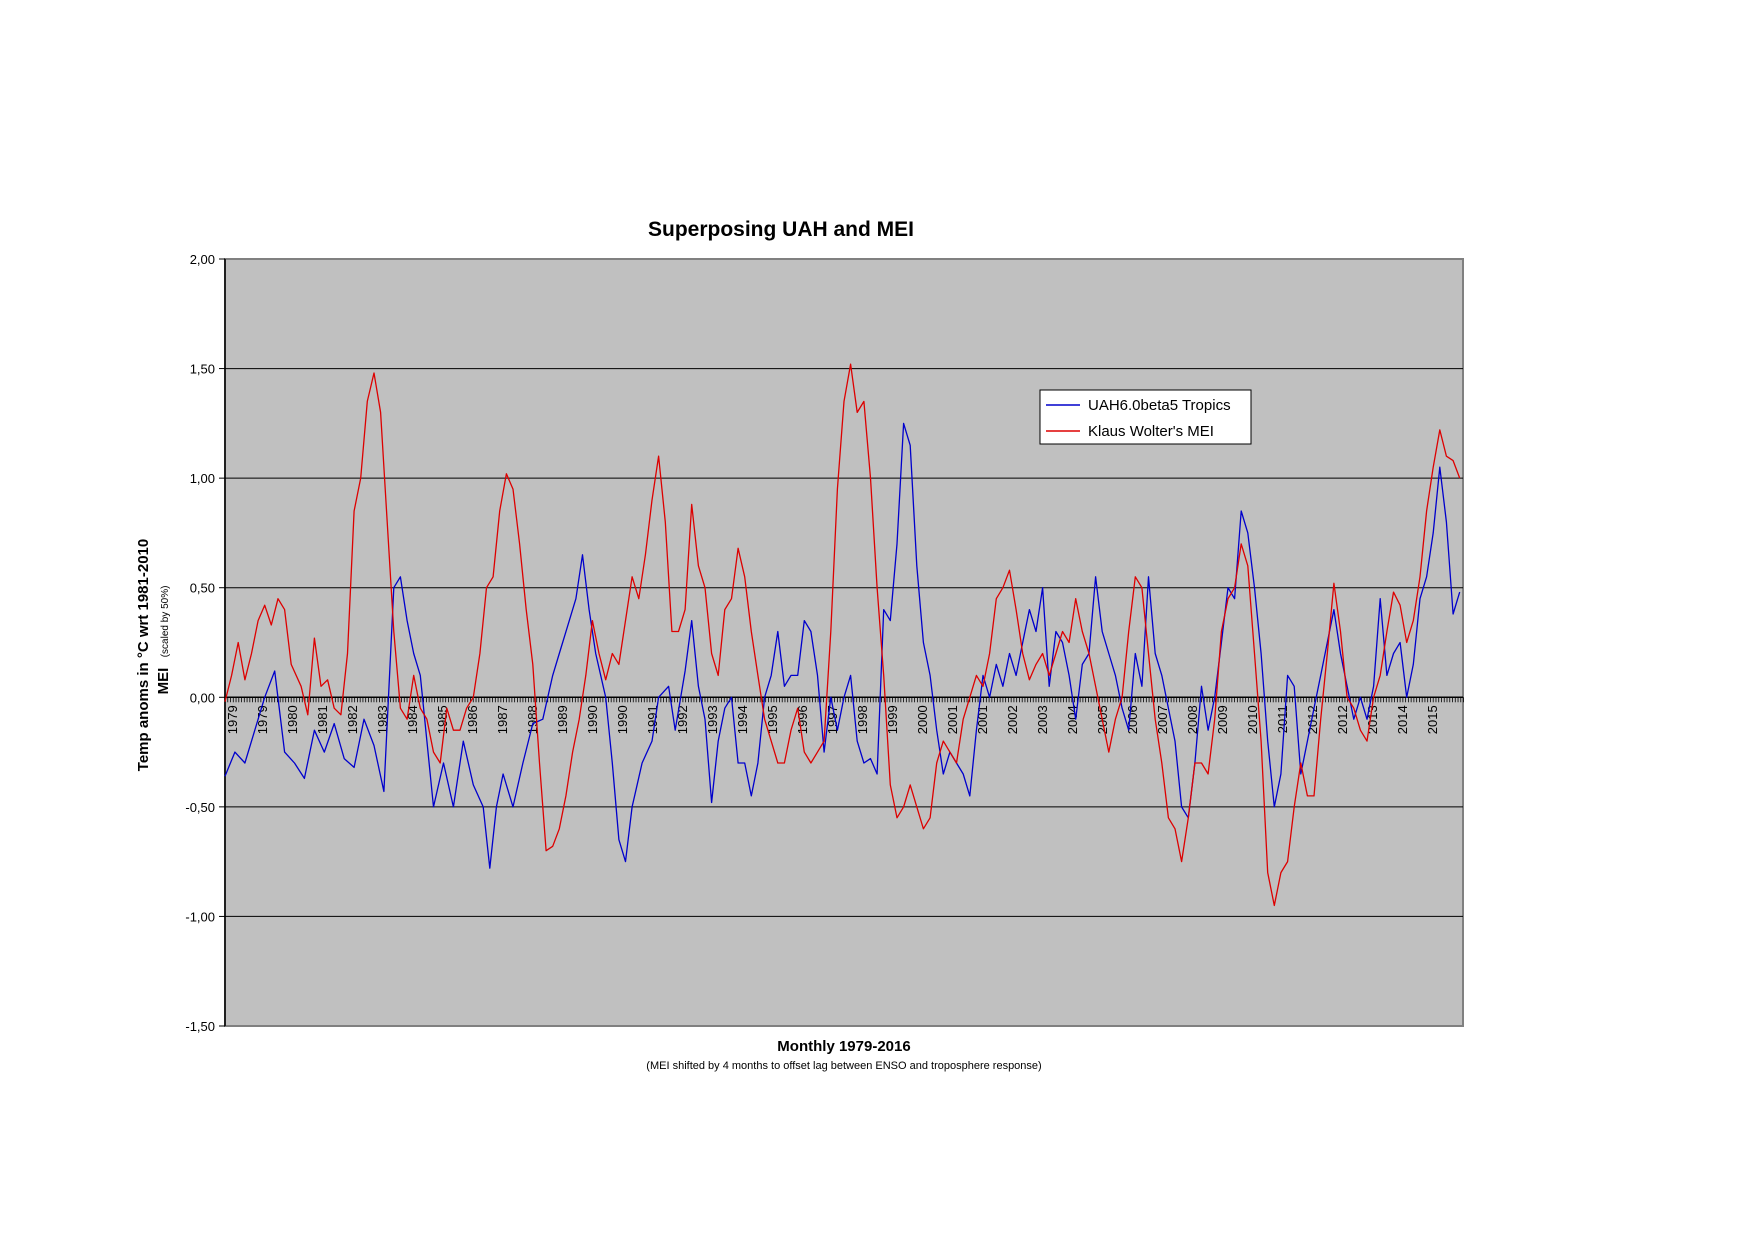 This screenshot has height=1246, width=1754. What do you see at coordinates (1132, 719) in the screenshot?
I see `x-tick-label-30: 2006` at bounding box center [1132, 719].